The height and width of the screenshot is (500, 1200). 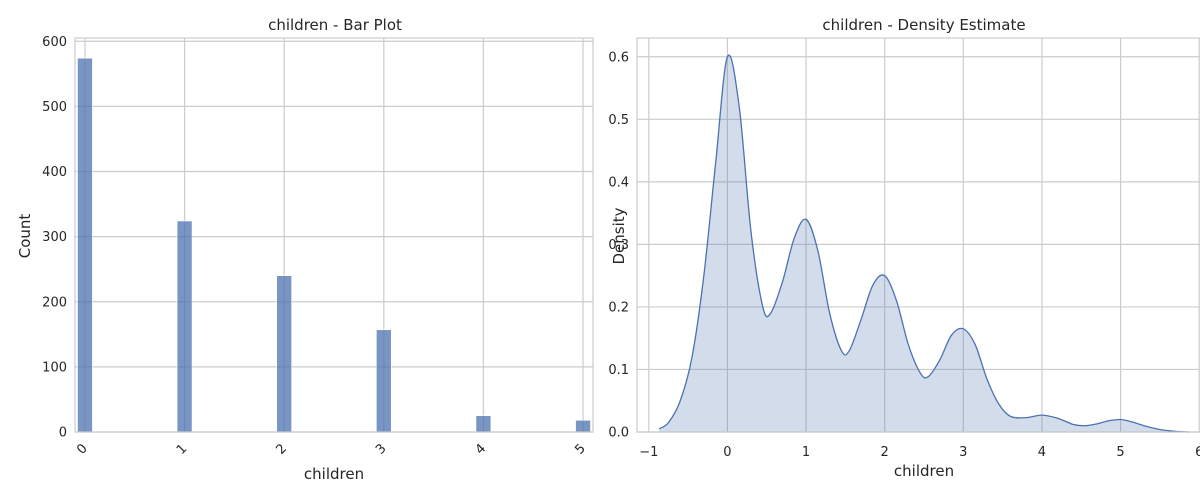 What do you see at coordinates (618, 182) in the screenshot?
I see `density-plot-y-tick-label: 0.4` at bounding box center [618, 182].